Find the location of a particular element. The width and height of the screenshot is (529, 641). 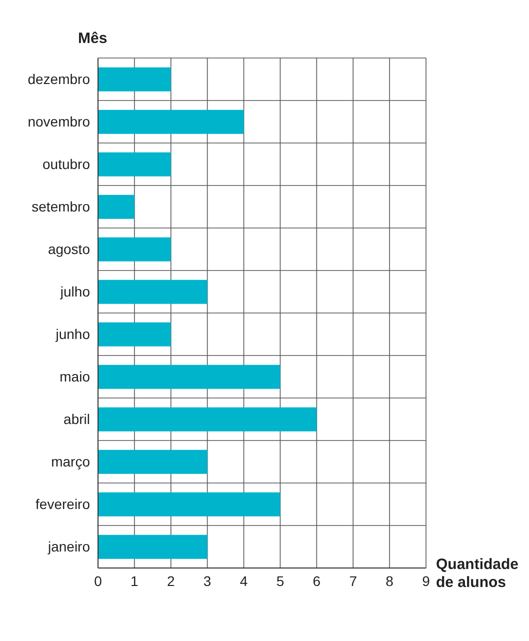

y-tick-label: janeiro is located at coordinates (68, 546).